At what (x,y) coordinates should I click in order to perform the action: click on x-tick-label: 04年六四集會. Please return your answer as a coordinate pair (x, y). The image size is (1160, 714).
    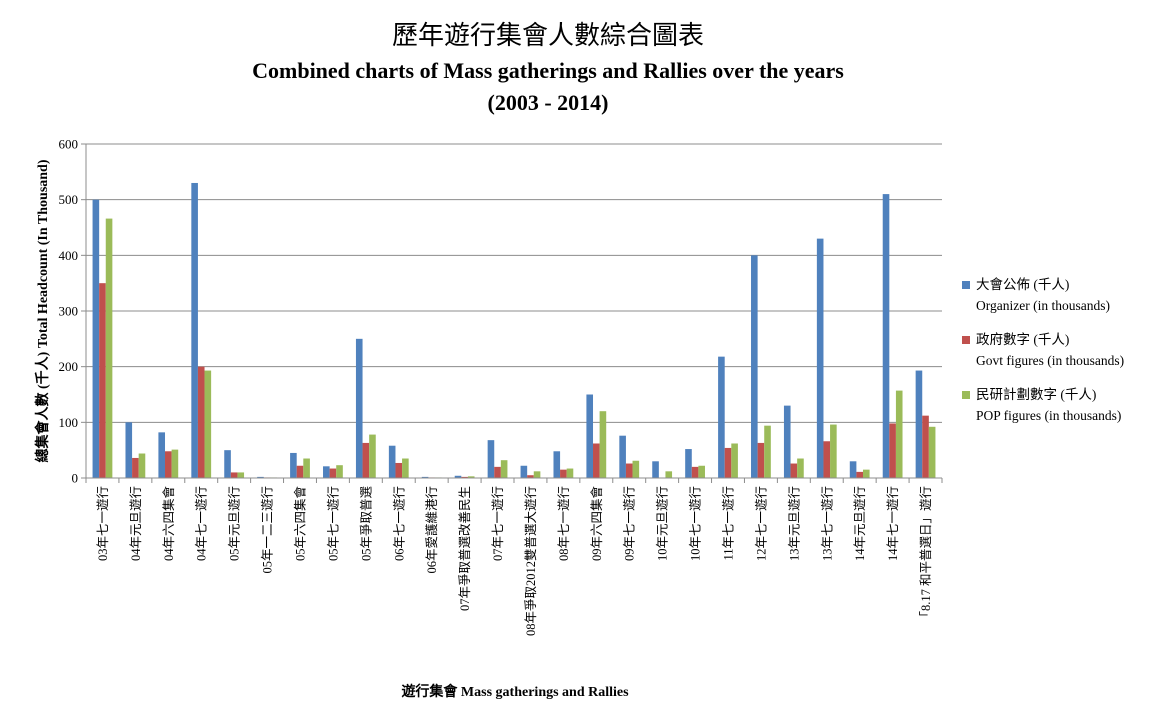
    Looking at the image, I should click on (168, 524).